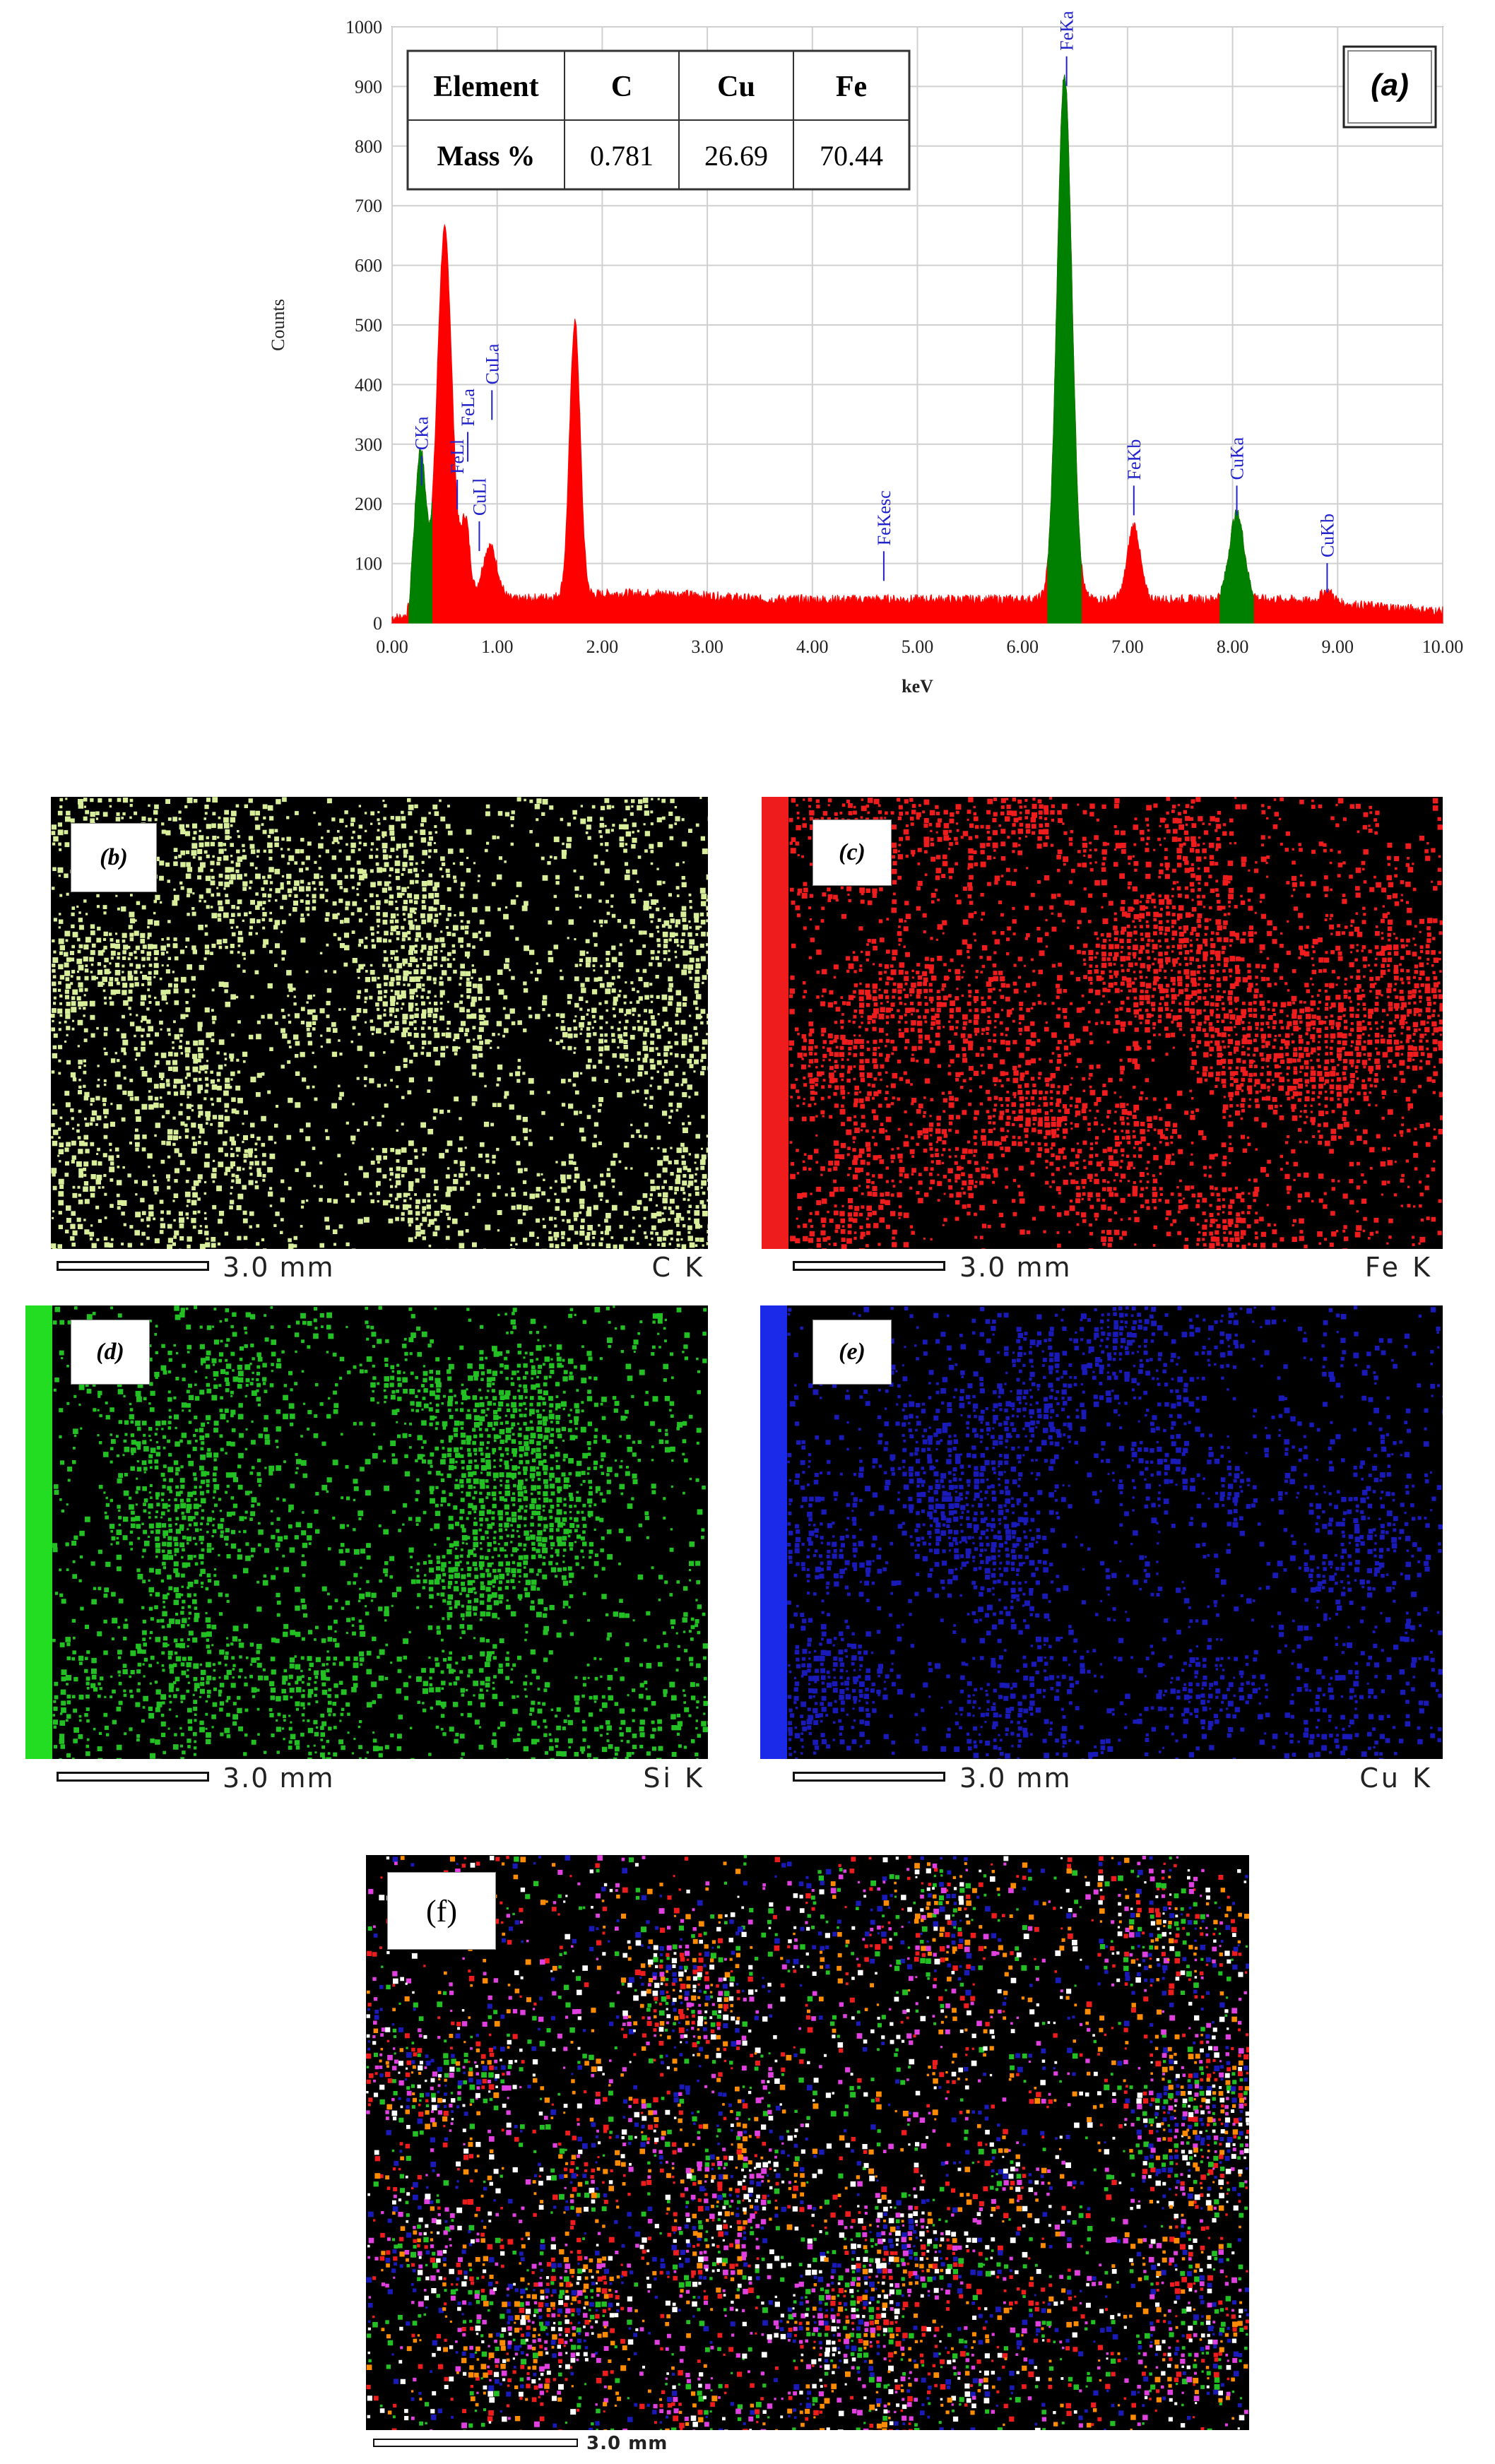 The height and width of the screenshot is (2464, 1495). Describe the element at coordinates (363, 27) in the screenshot. I see `y-tick-label-10: 1000` at that location.